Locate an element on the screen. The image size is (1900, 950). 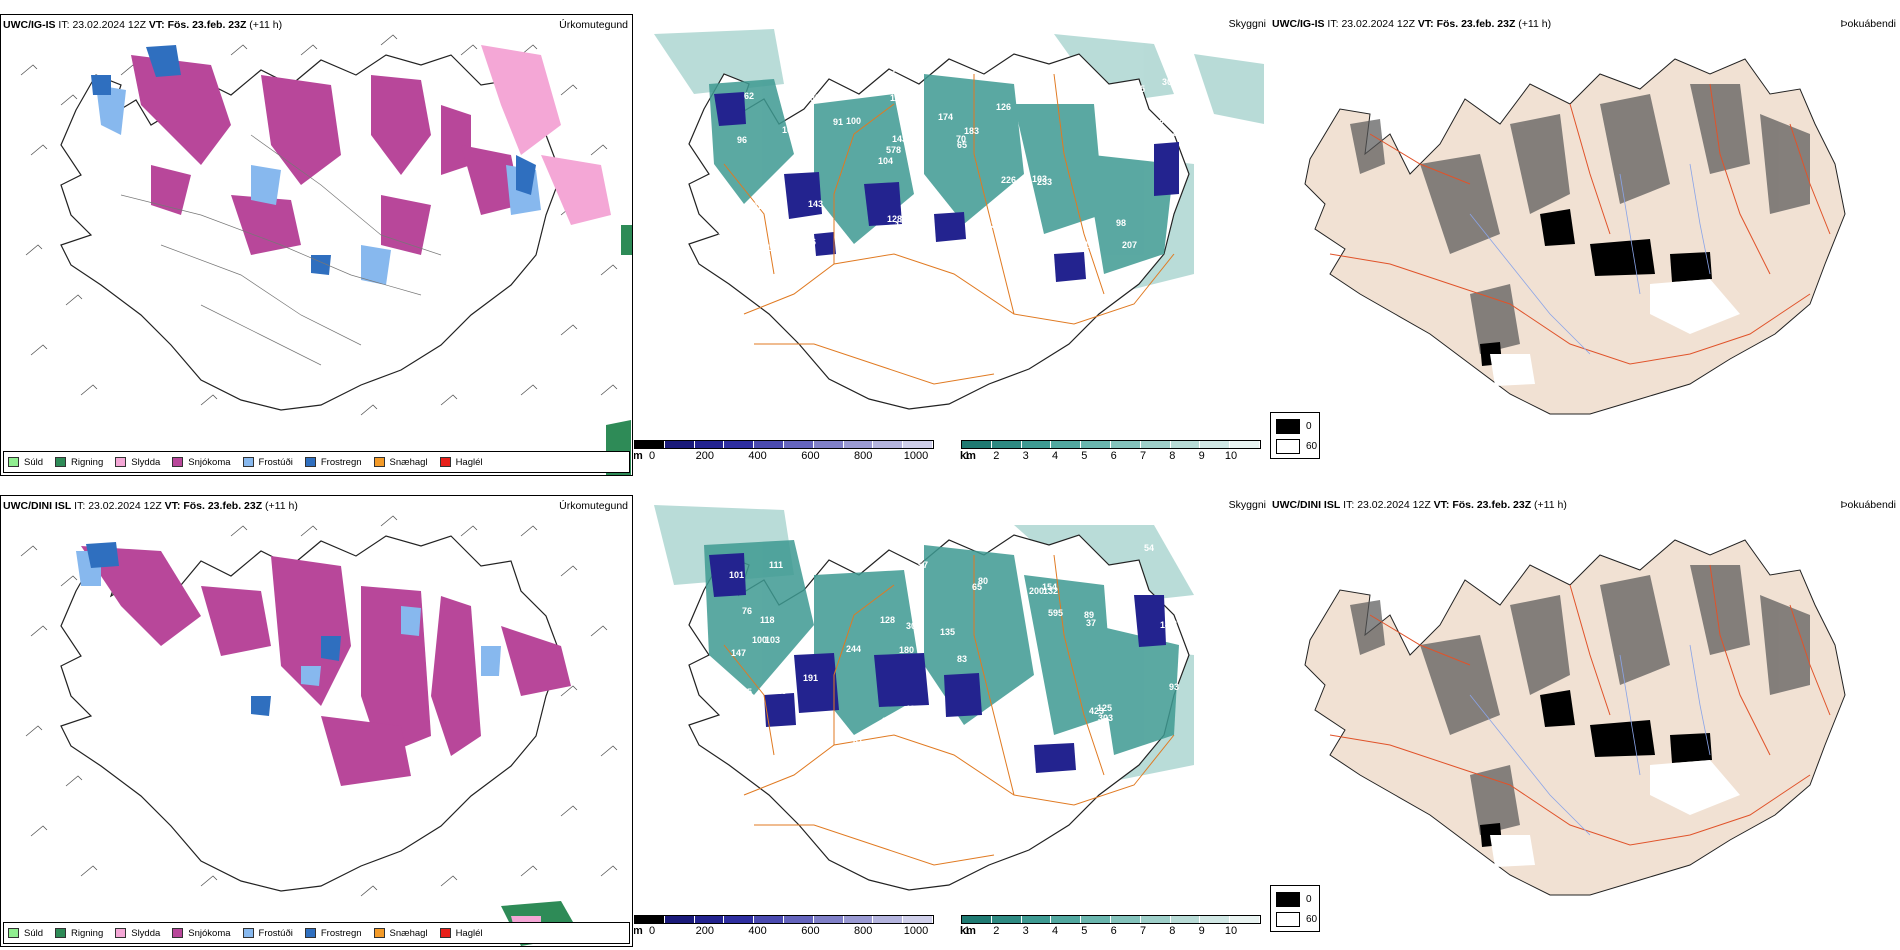
model-name: UWC/IG-IS is located at coordinates (29, 25).